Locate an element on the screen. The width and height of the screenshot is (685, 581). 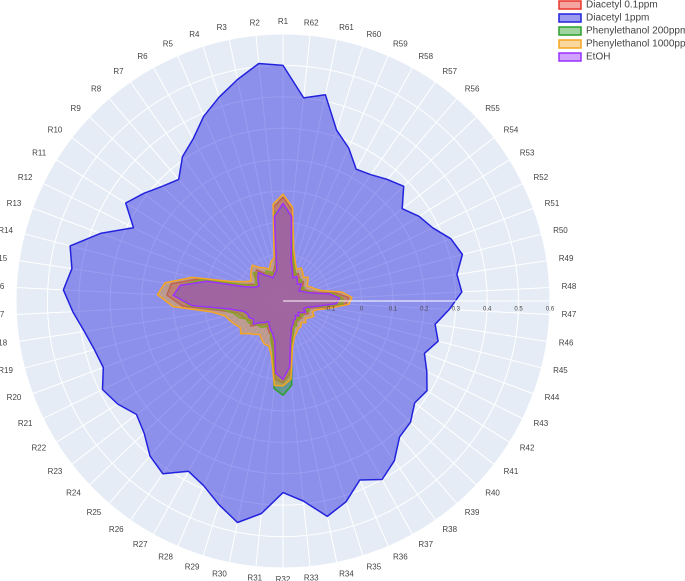
angular-tick-label: R24 is located at coordinates (73, 492).